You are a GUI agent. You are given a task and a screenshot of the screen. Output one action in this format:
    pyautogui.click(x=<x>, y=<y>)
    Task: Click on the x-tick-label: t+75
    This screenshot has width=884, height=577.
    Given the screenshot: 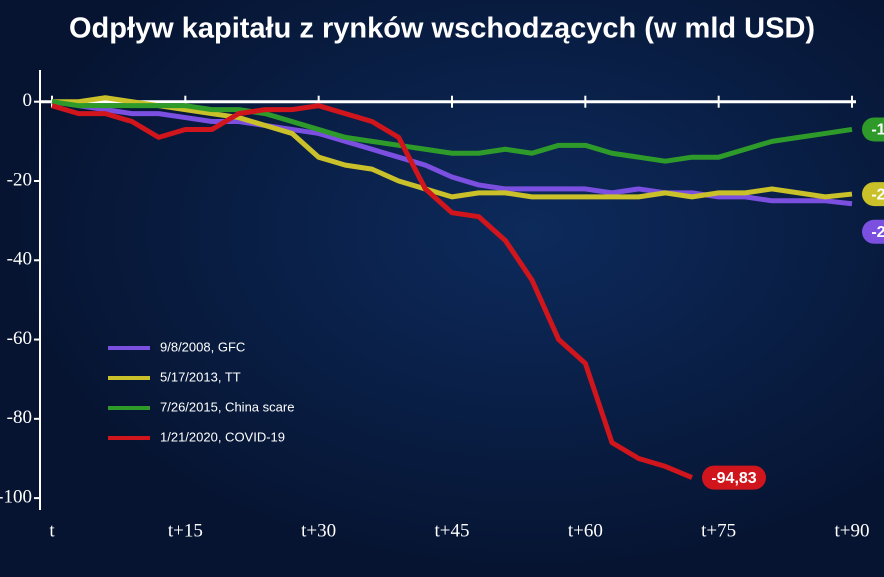 What is the action you would take?
    pyautogui.click(x=718, y=530)
    